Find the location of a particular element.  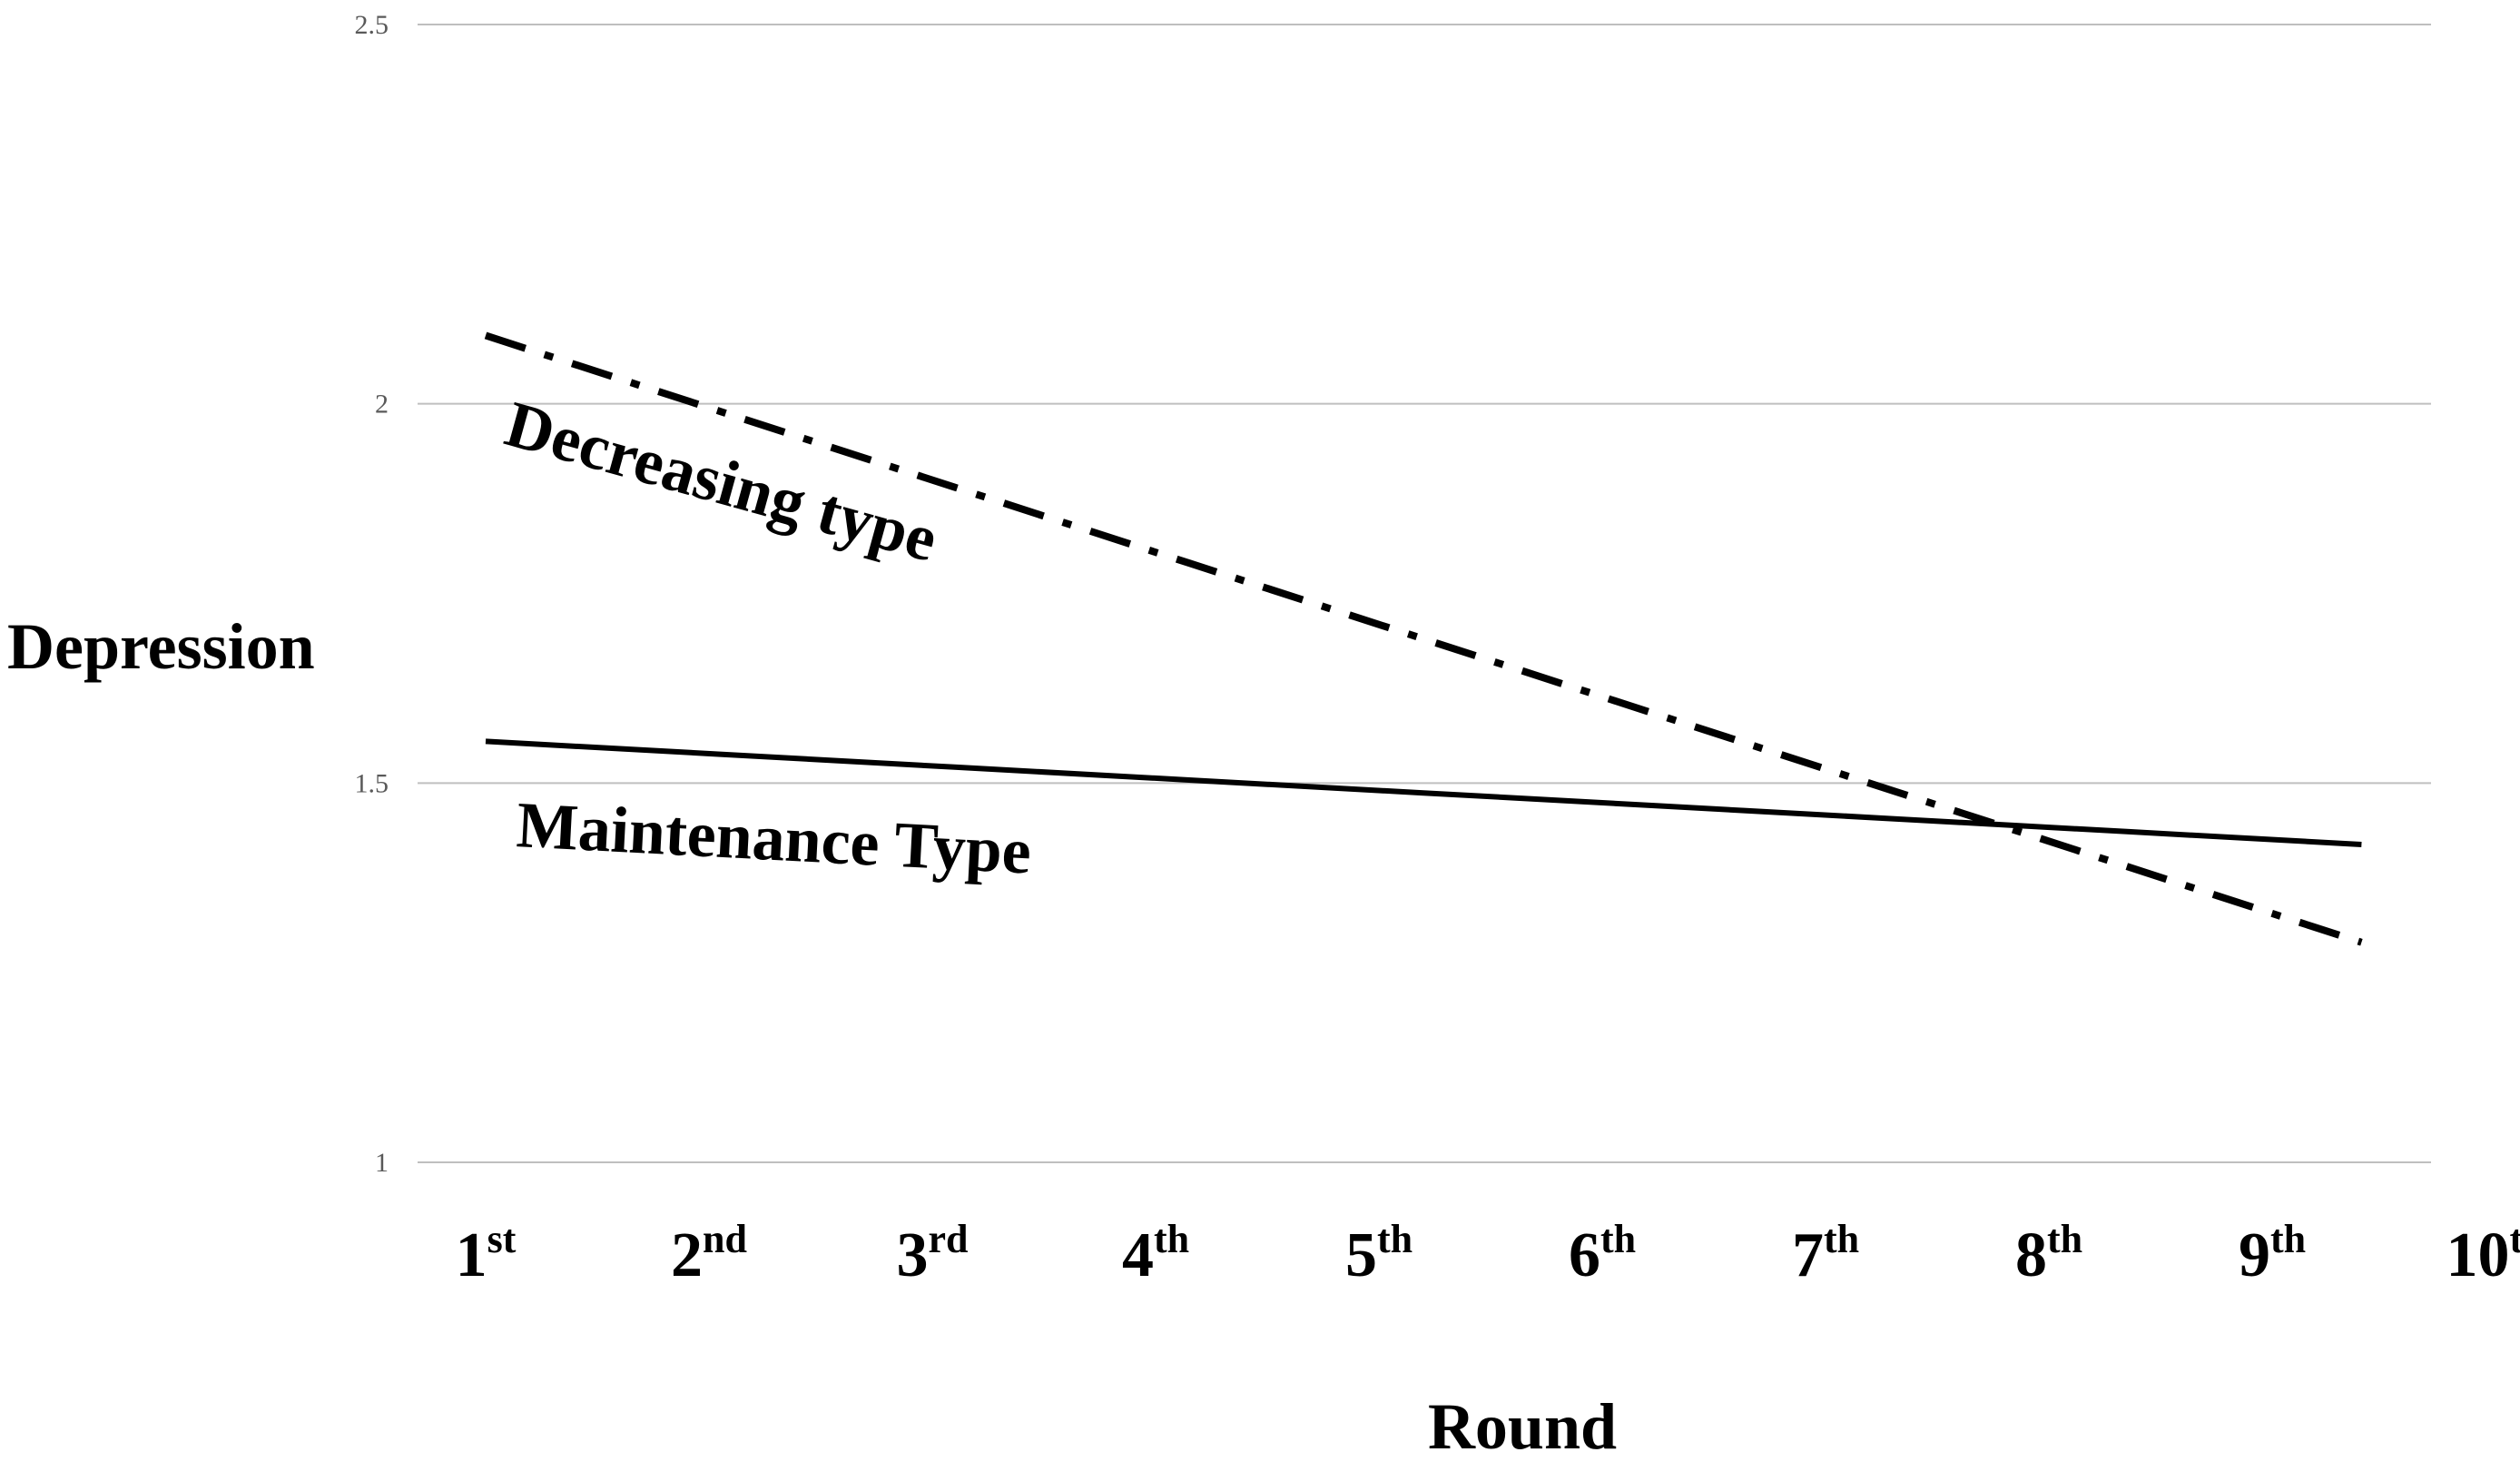

y-tick-label: 2 is located at coordinates (382, 405).